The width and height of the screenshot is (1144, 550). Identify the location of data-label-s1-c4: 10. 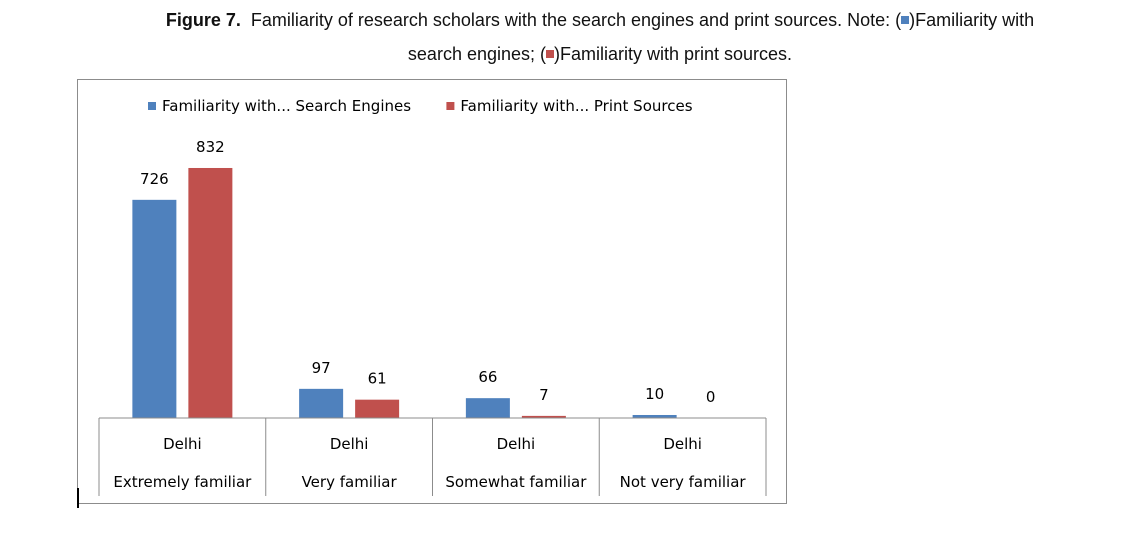
(654, 394).